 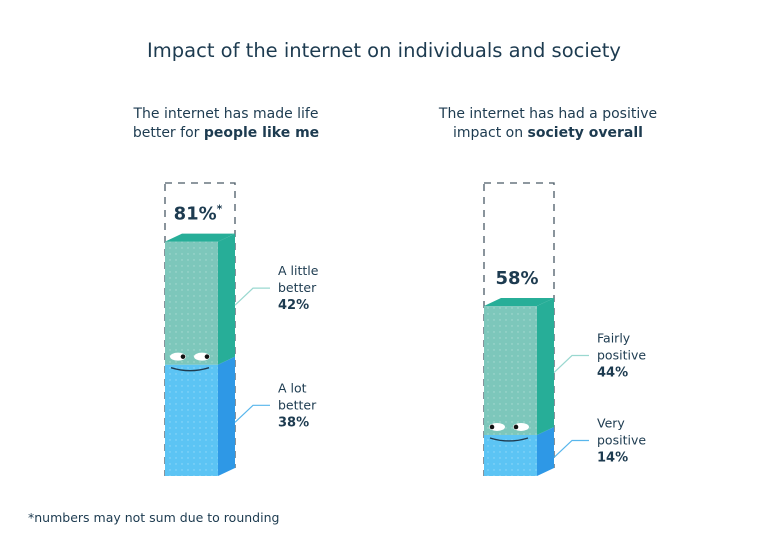 I want to click on segment-label-line1: A little, so click(x=298, y=270).